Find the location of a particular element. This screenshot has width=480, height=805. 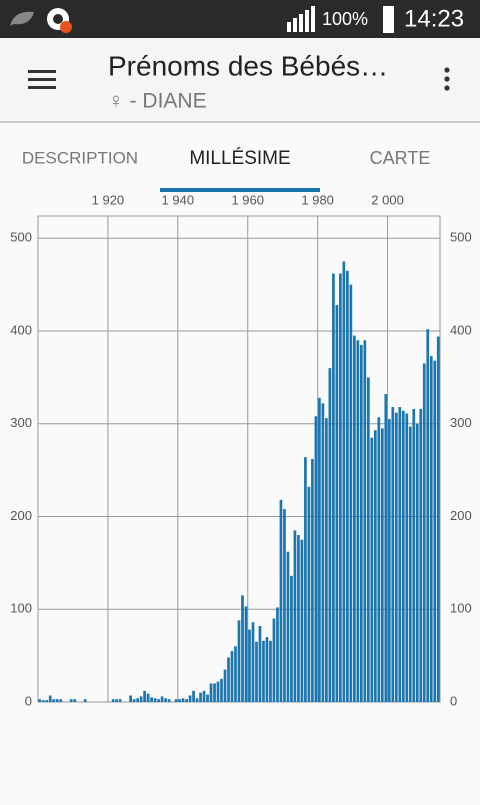

menu-button is located at coordinates (42, 79).